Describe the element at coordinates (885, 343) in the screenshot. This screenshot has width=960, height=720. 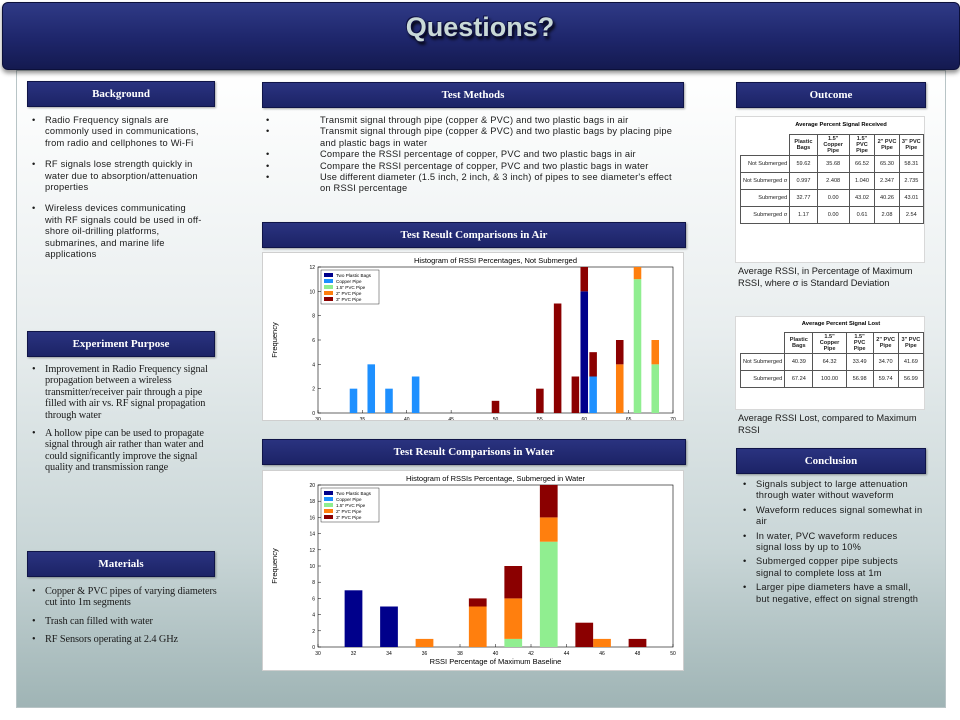
I see `table-column-header: 2" PVC Pipe` at that location.